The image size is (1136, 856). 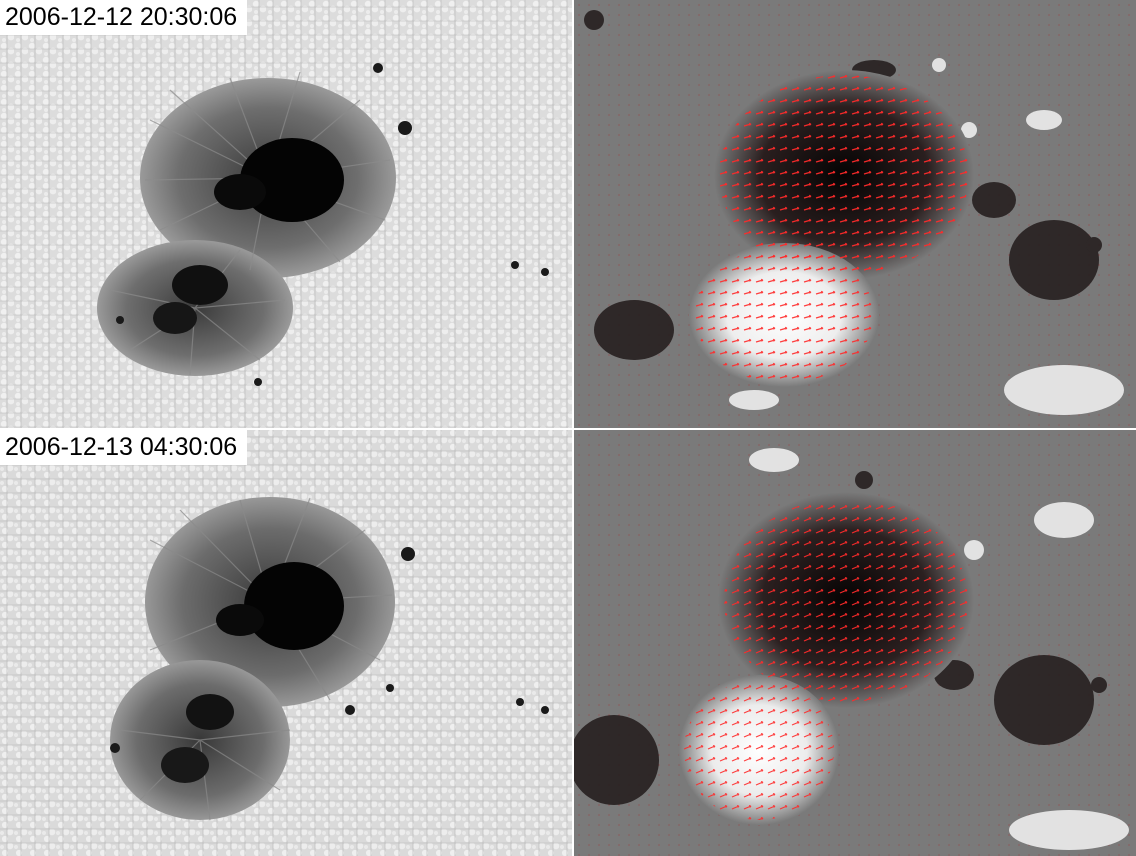 What do you see at coordinates (124, 447) in the screenshot?
I see `timestamp-label: 2006-12-13 04:30:06` at bounding box center [124, 447].